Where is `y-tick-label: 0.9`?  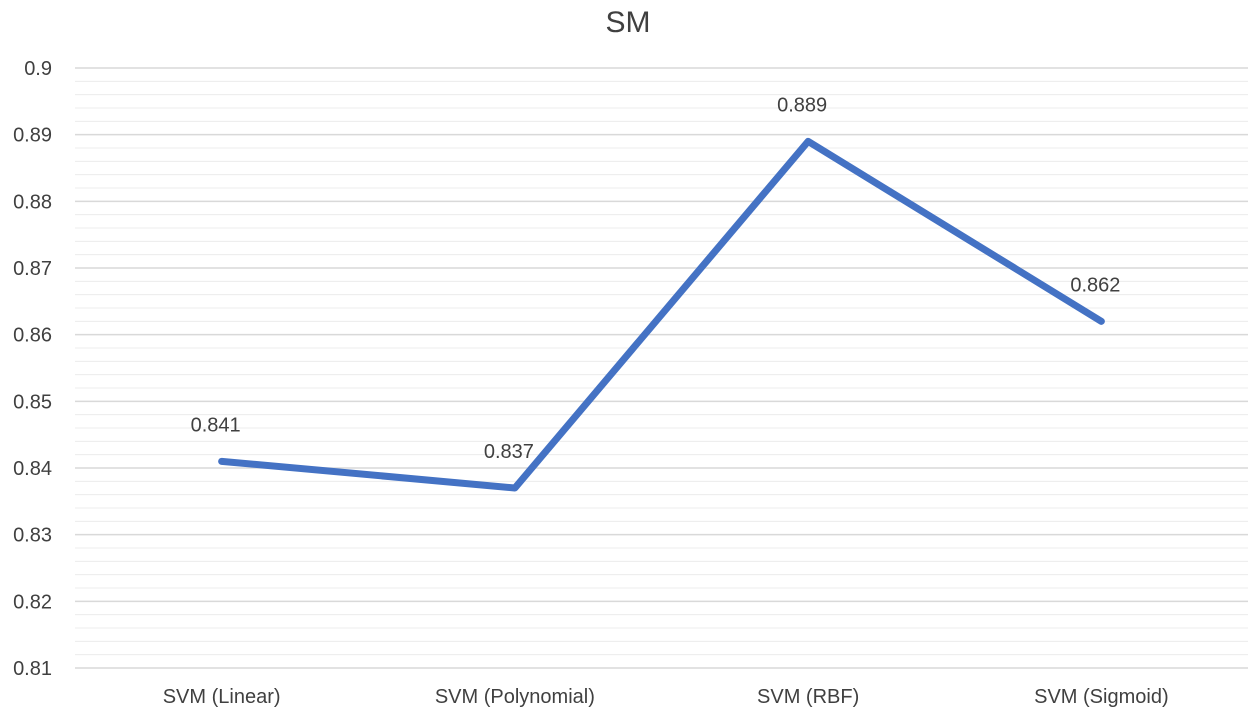 y-tick-label: 0.9 is located at coordinates (38, 69).